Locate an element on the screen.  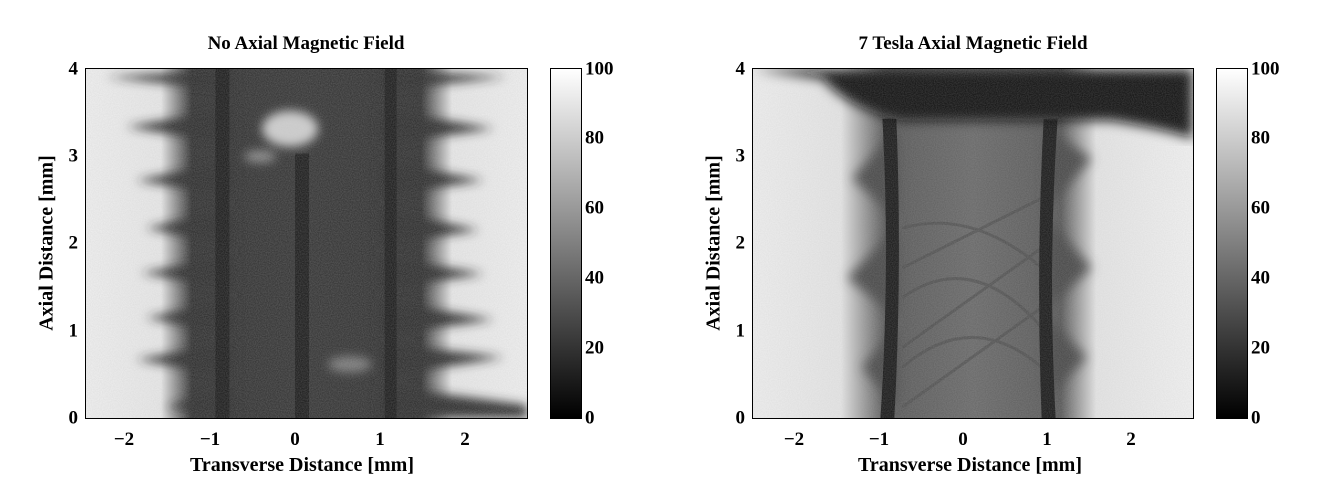
left-ytick-1: 1 is located at coordinates (73, 331).